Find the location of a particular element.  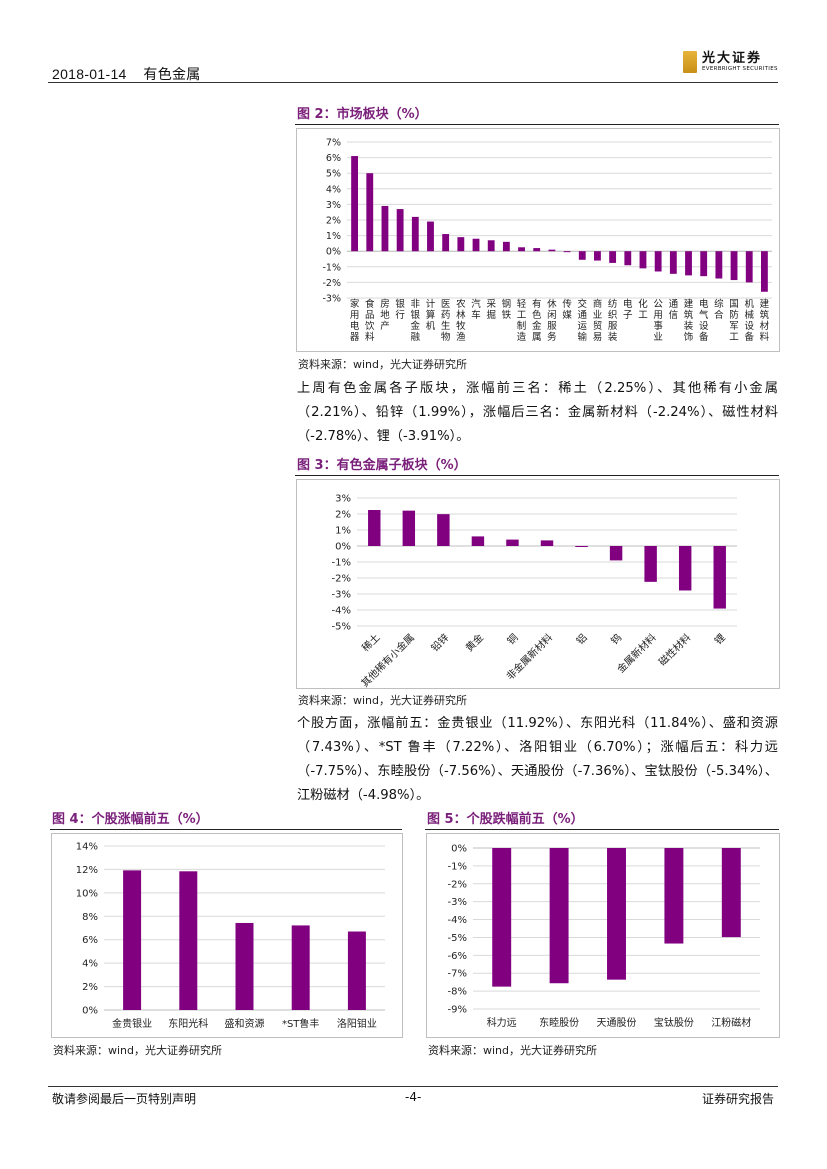

footer-disclaimer: 敬请参阅最后一页特别声明 is located at coordinates (124, 1099).